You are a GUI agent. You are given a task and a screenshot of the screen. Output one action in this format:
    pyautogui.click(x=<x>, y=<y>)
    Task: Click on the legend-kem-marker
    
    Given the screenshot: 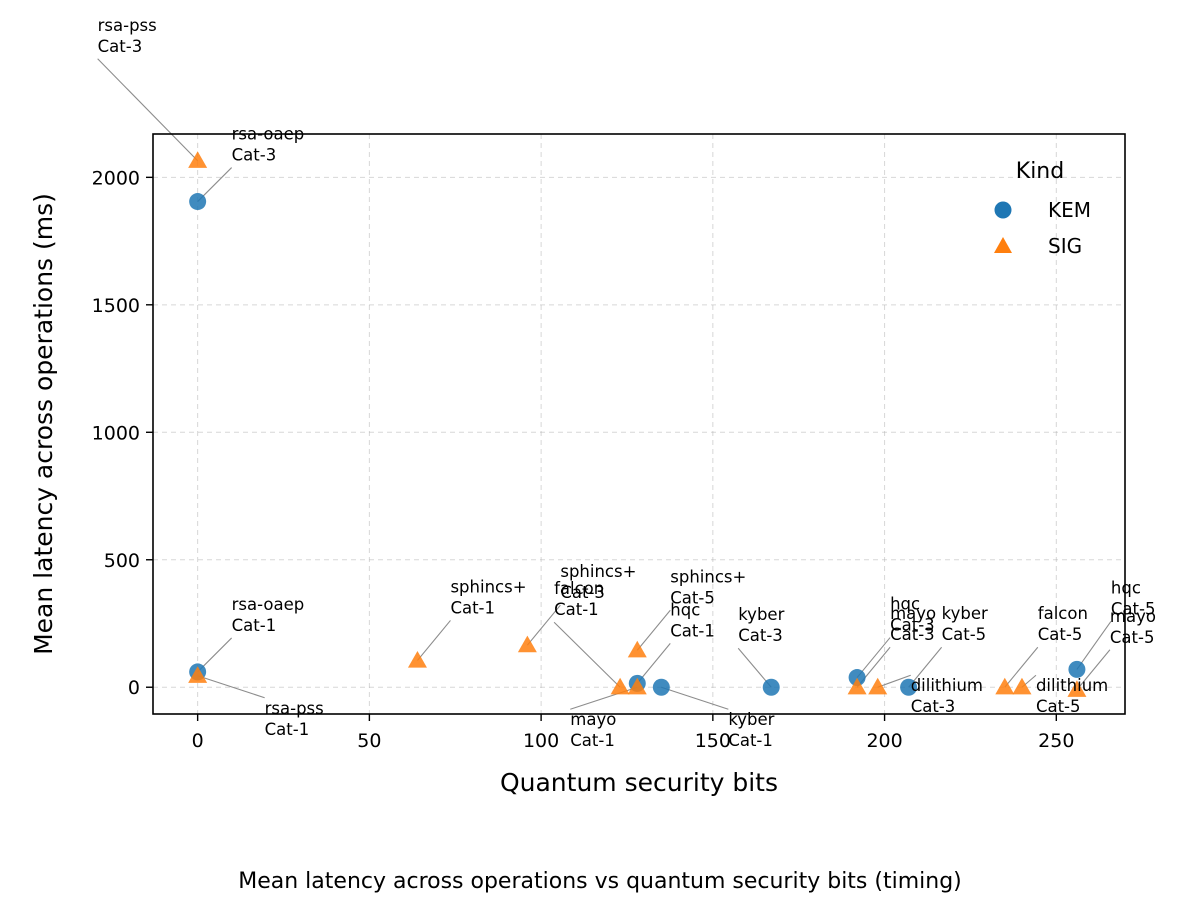 What is the action you would take?
    pyautogui.click(x=1003, y=210)
    